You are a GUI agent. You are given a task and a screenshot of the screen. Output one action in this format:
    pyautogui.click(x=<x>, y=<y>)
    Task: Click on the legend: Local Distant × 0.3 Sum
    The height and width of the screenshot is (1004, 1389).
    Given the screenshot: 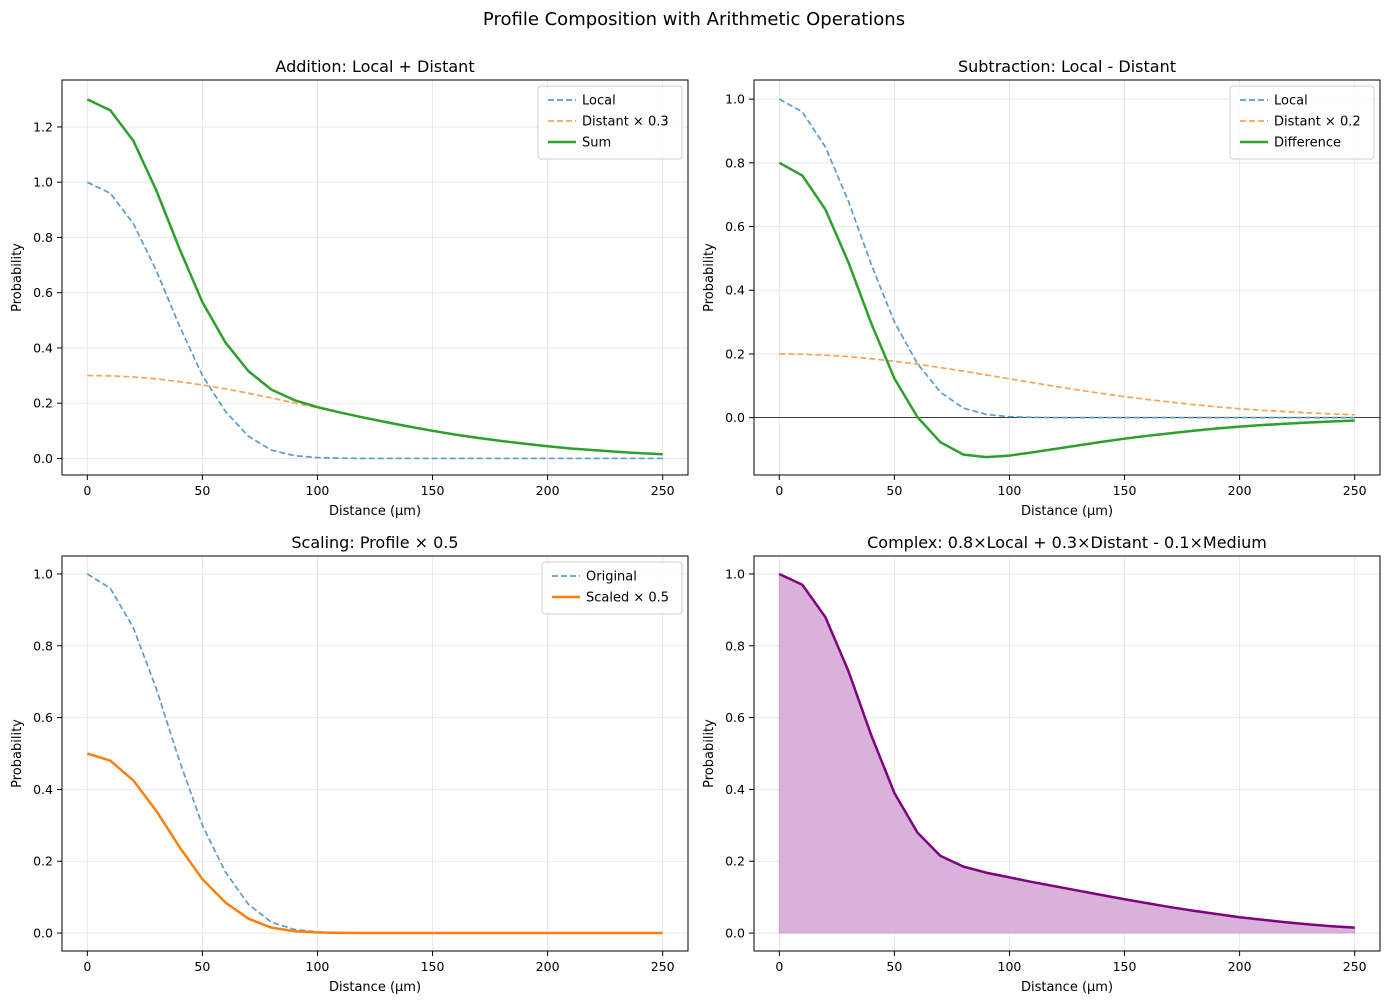 What is the action you would take?
    pyautogui.click(x=610, y=122)
    